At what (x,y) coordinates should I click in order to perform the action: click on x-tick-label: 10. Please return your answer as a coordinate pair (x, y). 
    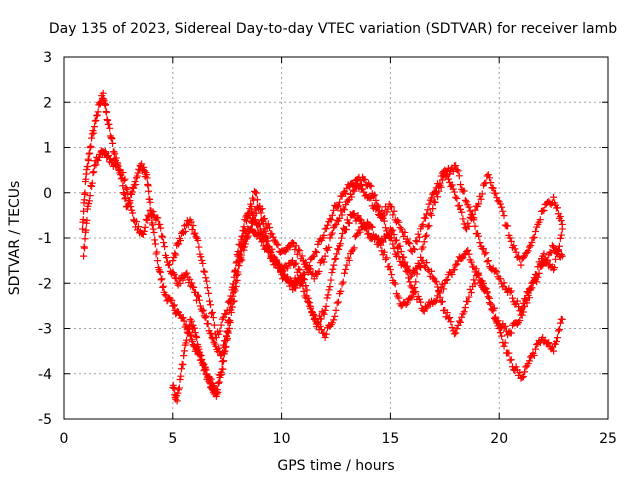
    Looking at the image, I should click on (282, 439).